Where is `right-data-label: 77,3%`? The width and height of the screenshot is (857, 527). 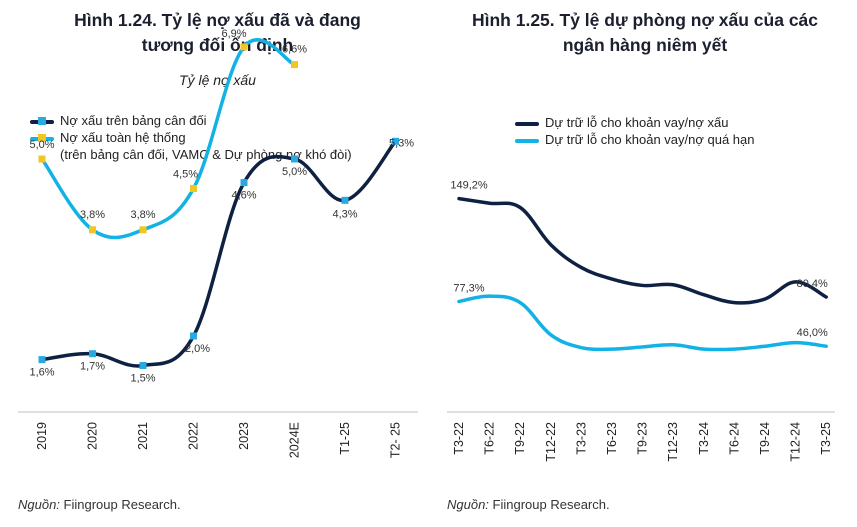 right-data-label: 77,3% is located at coordinates (468, 288).